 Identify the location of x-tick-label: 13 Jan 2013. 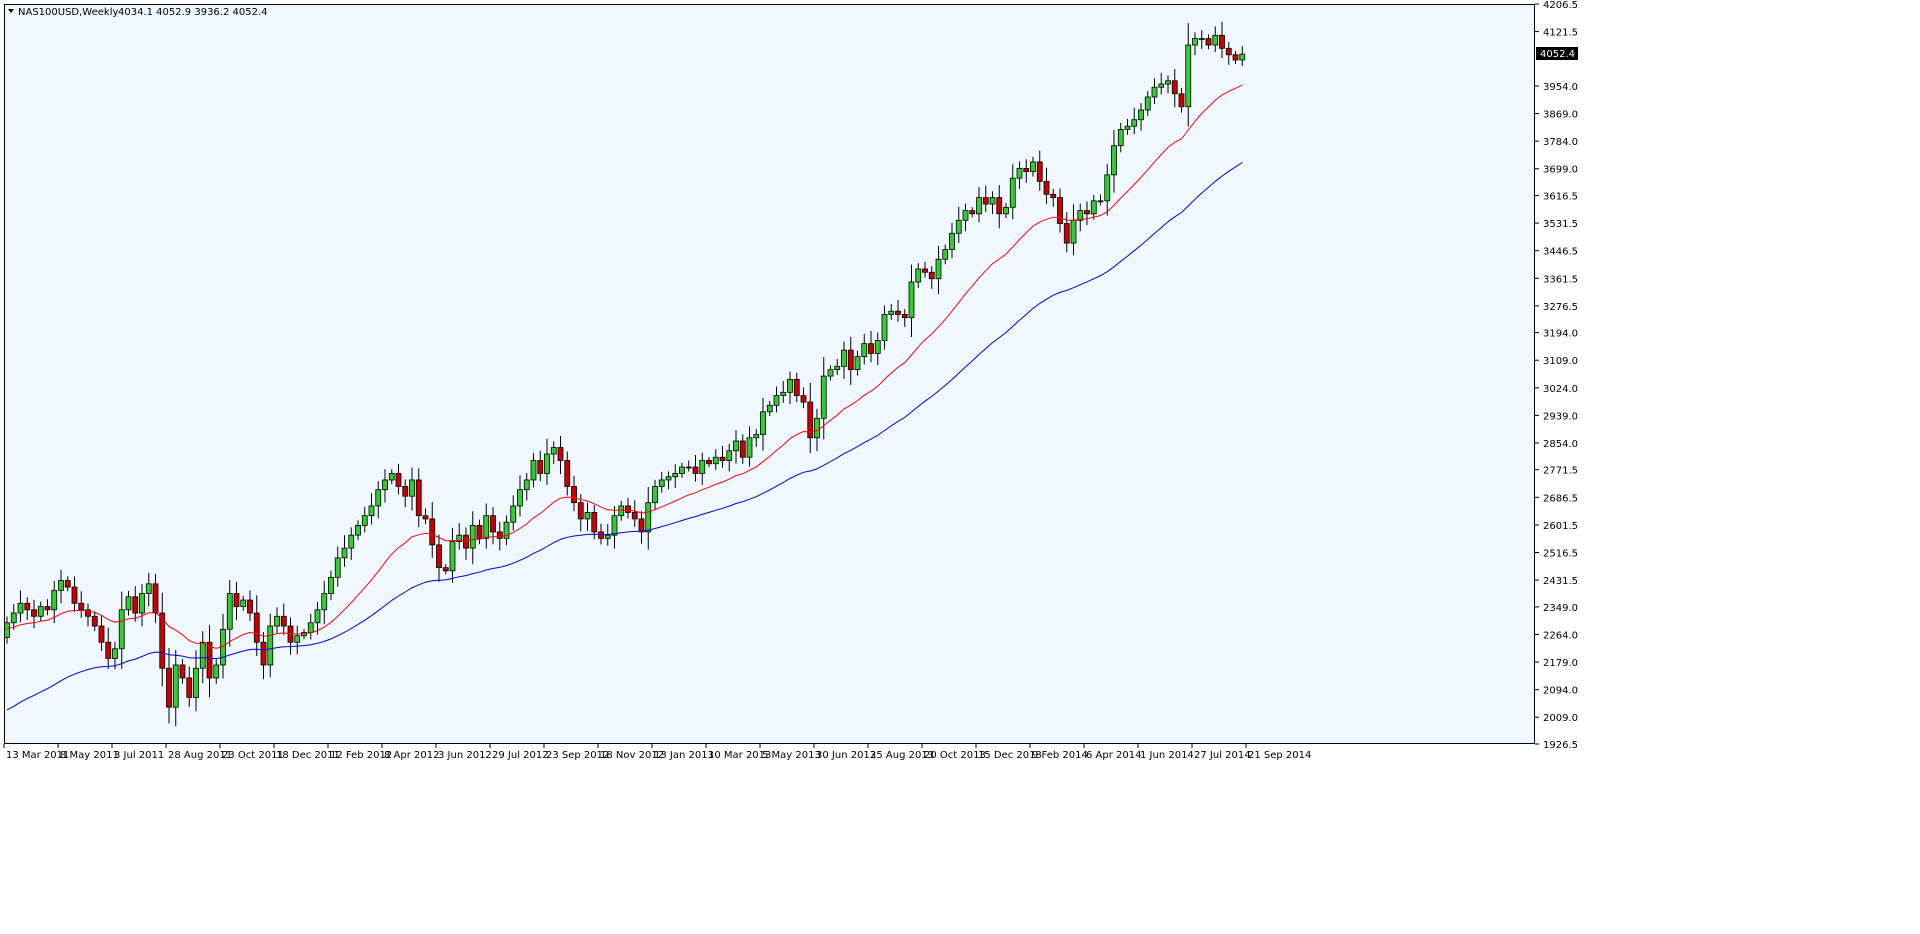
(684, 755).